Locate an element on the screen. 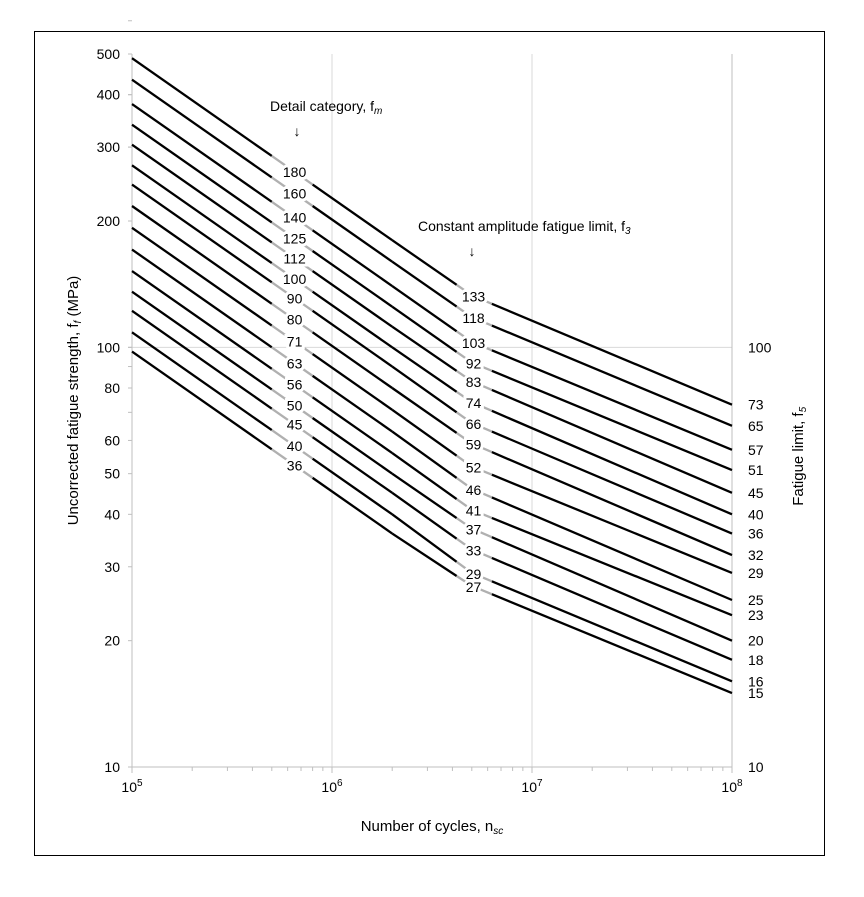 This screenshot has height=897, width=864. cafl-label: 133 is located at coordinates (474, 296).